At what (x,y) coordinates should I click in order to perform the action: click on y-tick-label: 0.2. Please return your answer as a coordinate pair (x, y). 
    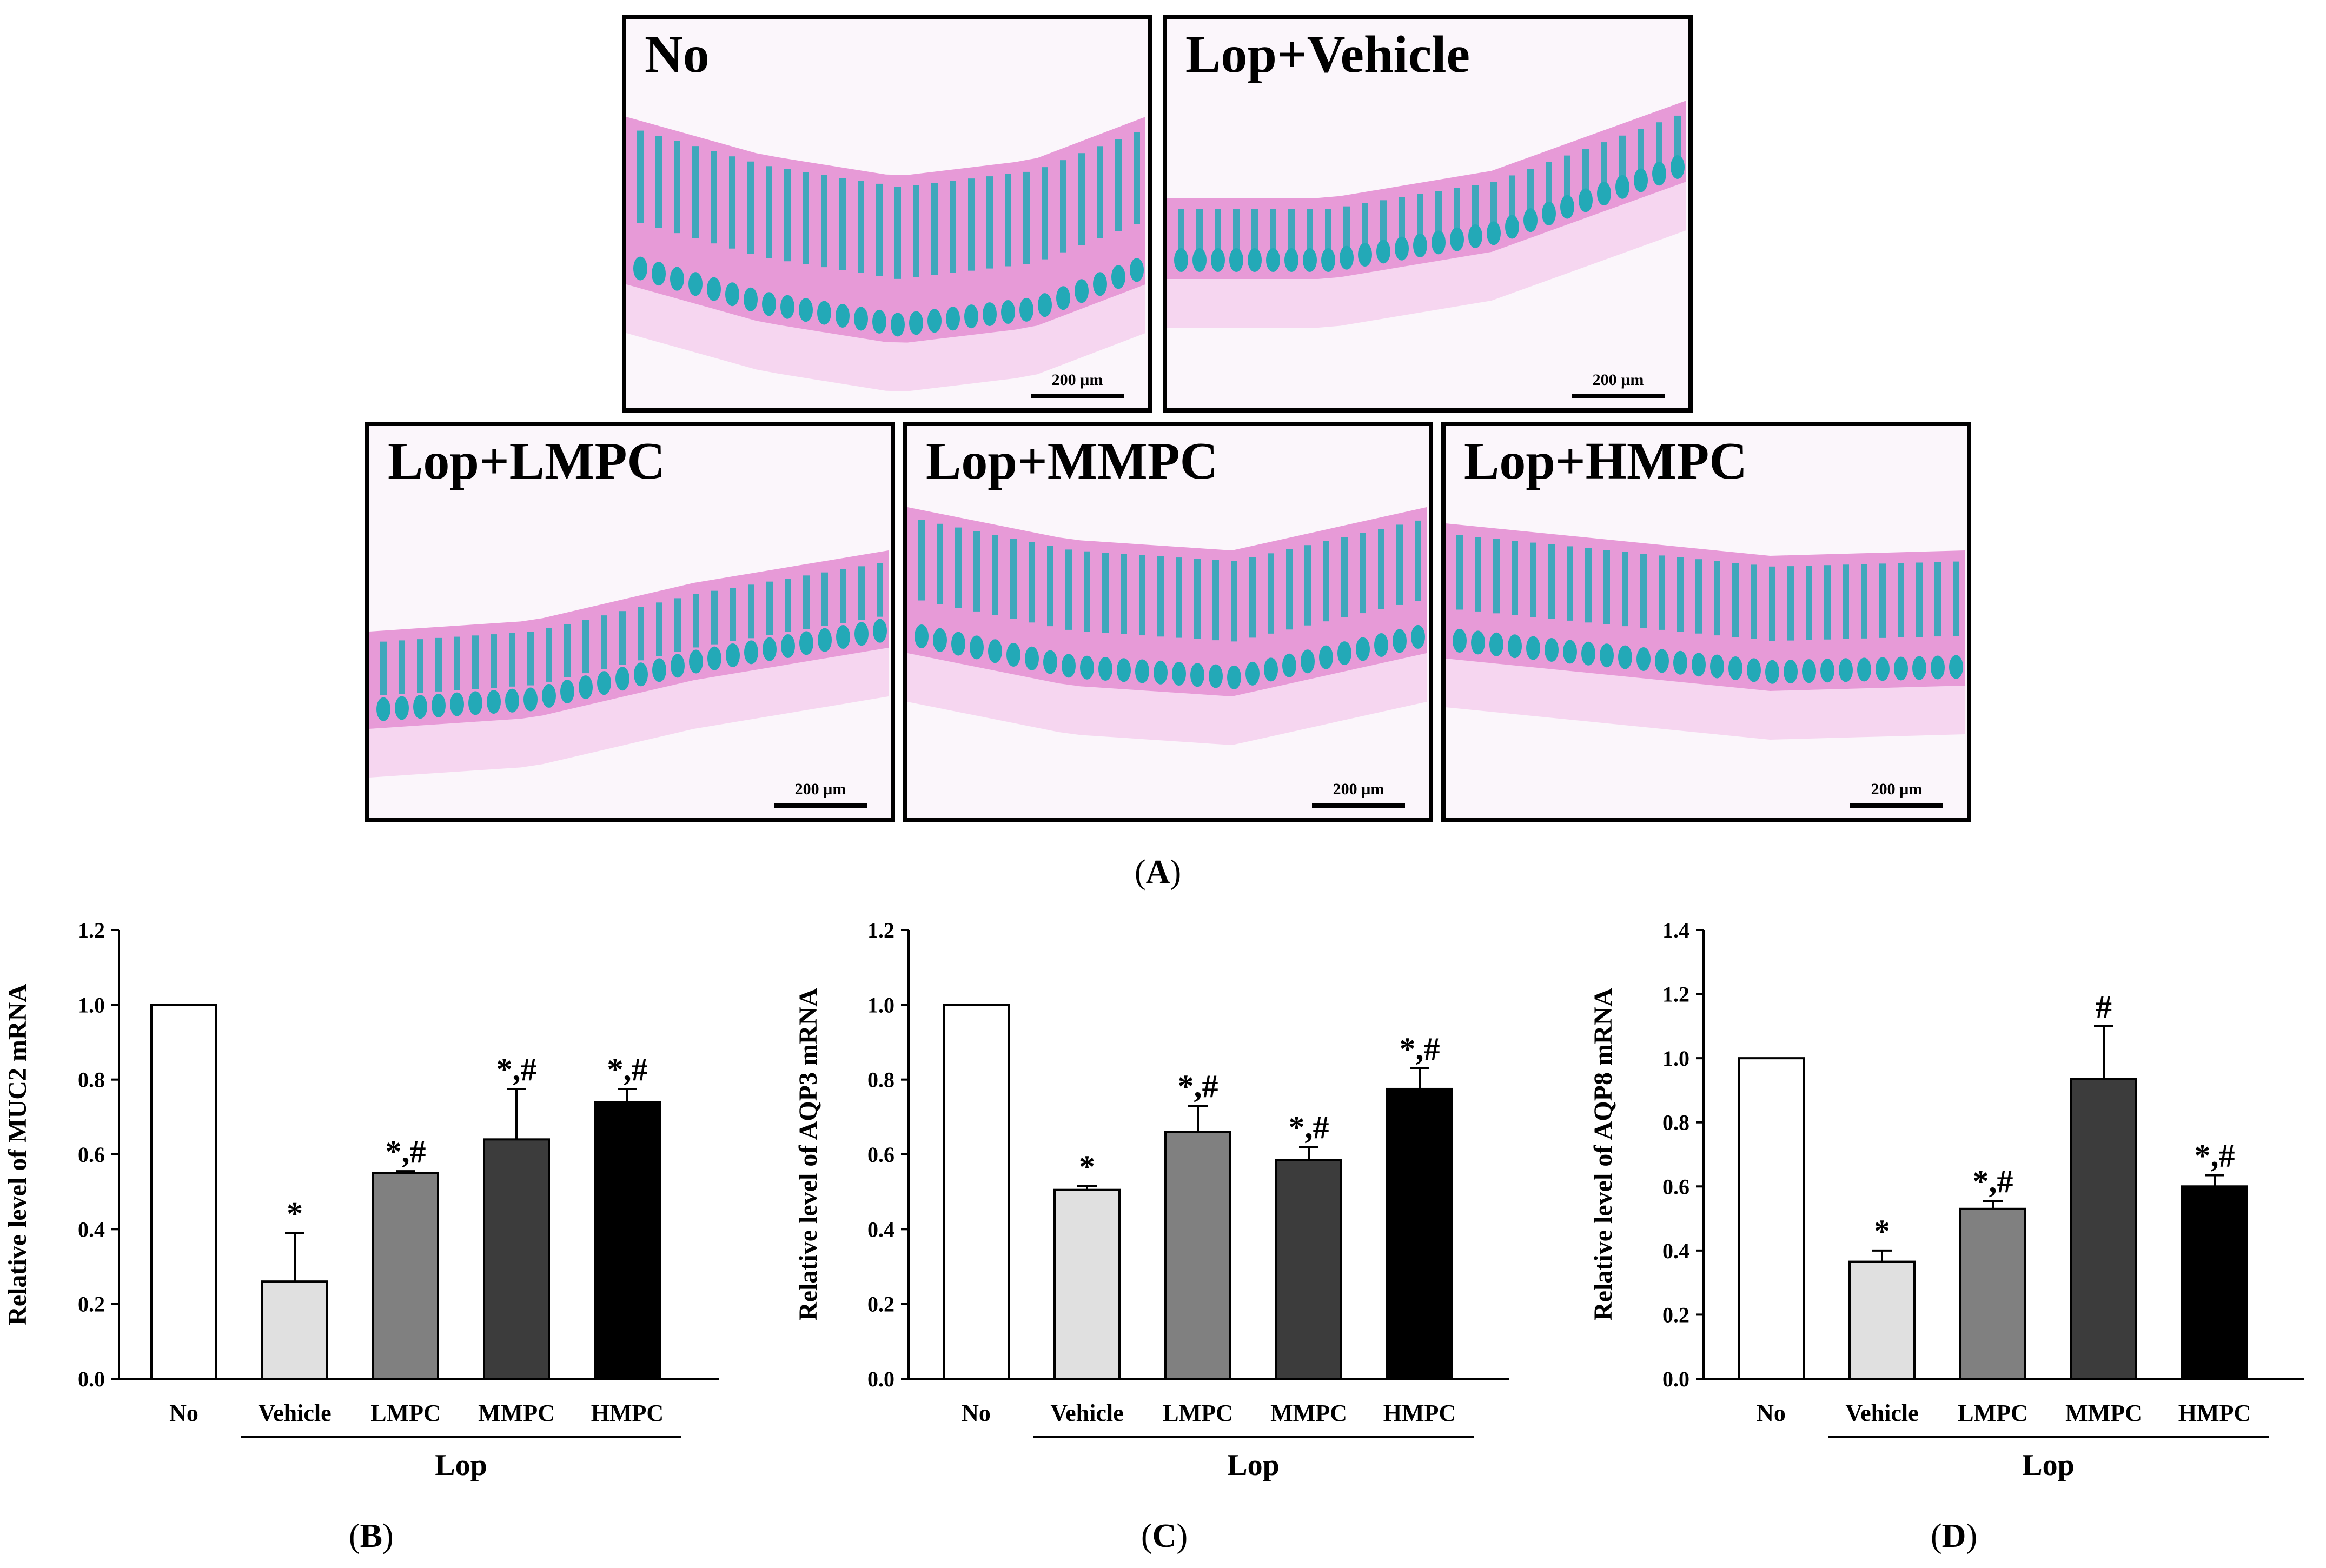
    Looking at the image, I should click on (880, 1304).